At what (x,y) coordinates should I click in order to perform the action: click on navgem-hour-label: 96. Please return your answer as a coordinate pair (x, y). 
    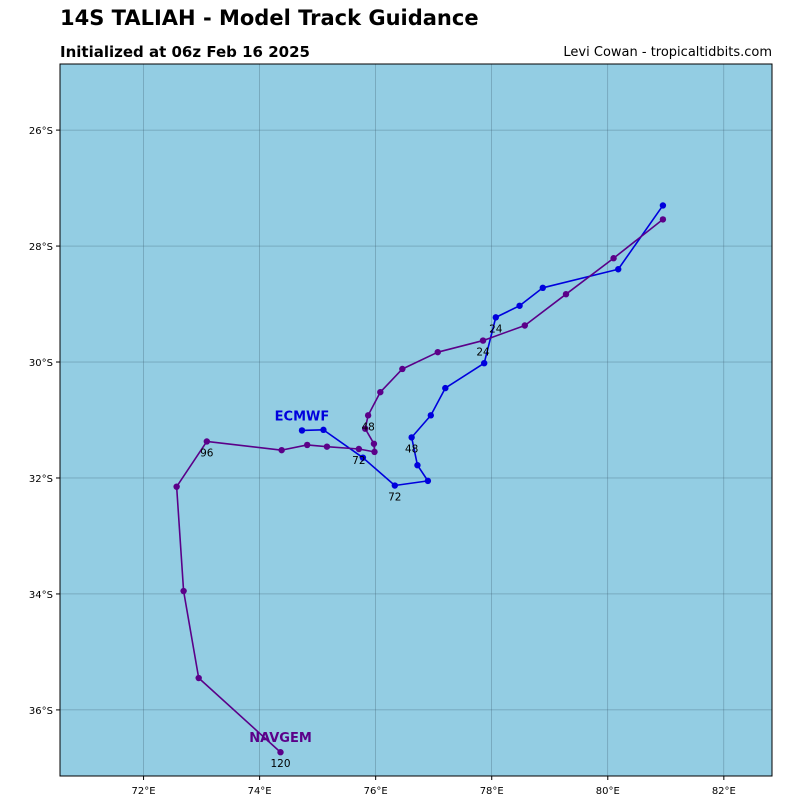
    Looking at the image, I should click on (207, 453).